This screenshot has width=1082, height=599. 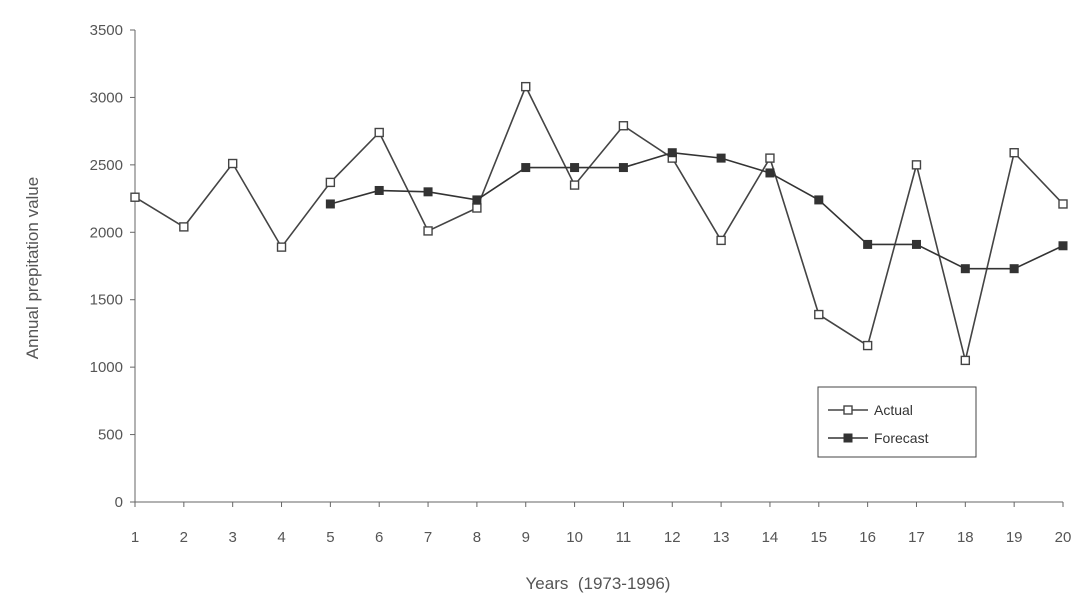 What do you see at coordinates (598, 583) in the screenshot?
I see `x-axis-title: Years (1973-1996)` at bounding box center [598, 583].